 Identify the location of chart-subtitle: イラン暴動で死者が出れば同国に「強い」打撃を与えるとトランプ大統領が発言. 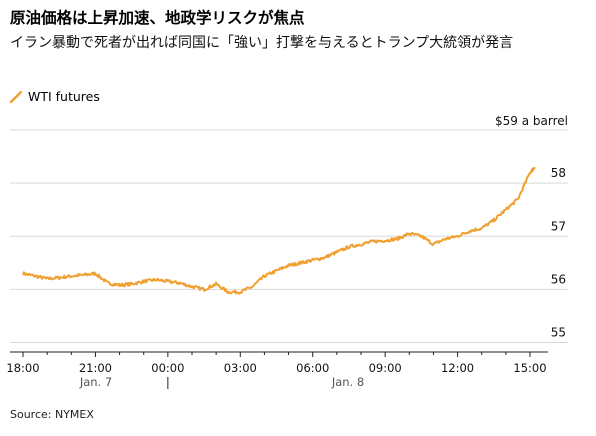
(262, 43).